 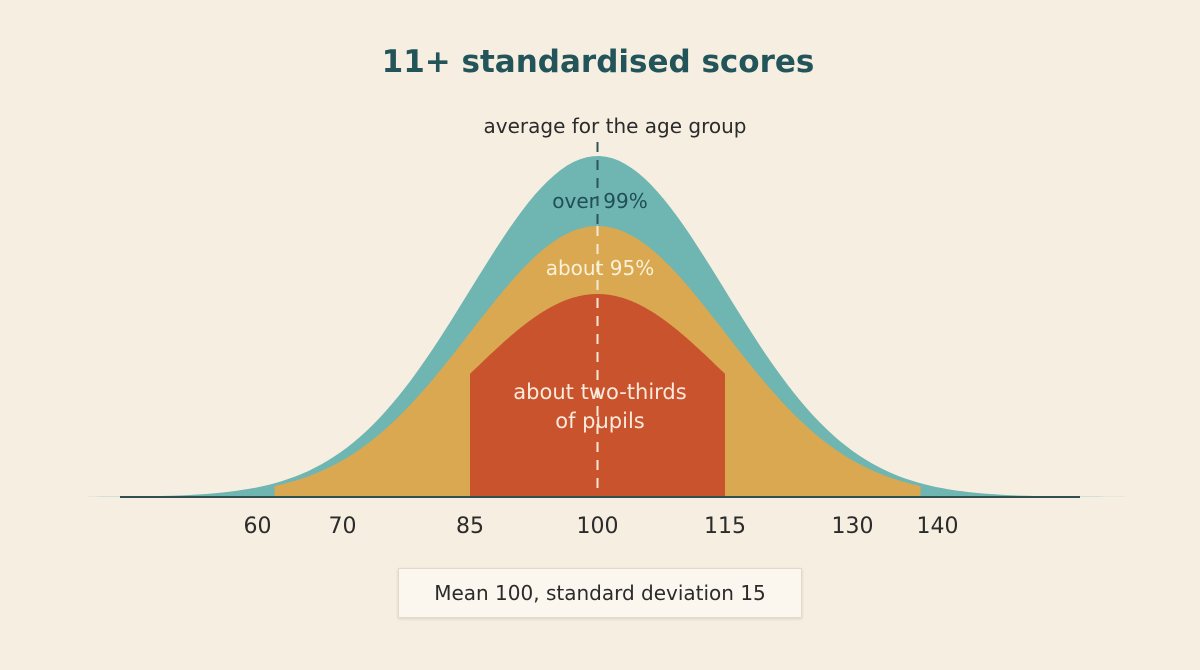 What do you see at coordinates (470, 526) in the screenshot?
I see `x-tick-85: 85` at bounding box center [470, 526].